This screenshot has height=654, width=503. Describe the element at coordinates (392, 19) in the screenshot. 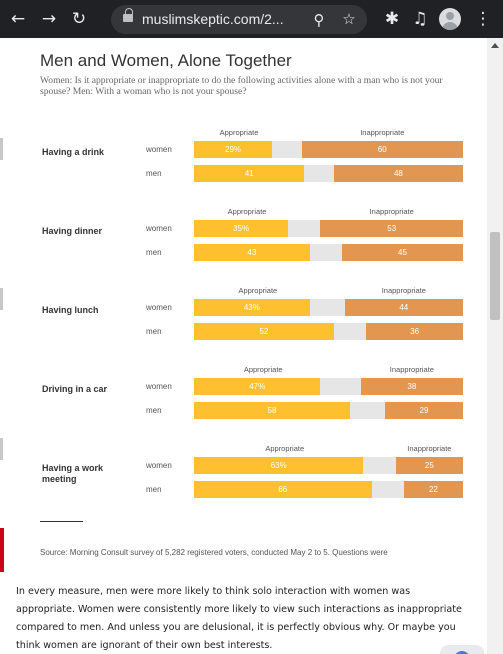

I see `puzzle-icon: ✱` at that location.